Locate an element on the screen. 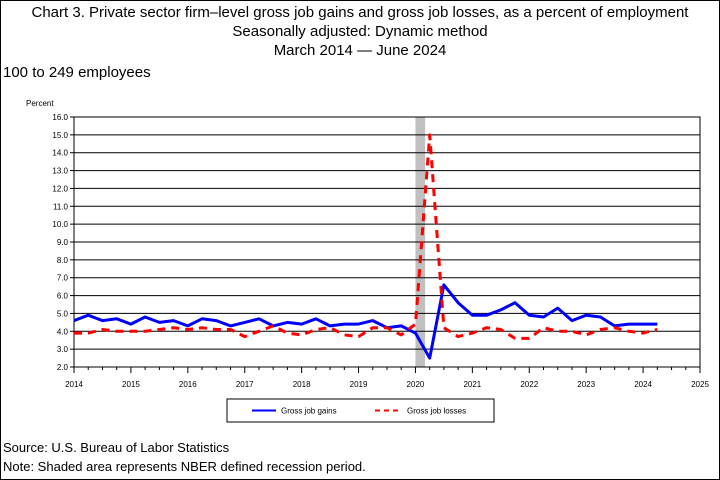  y-tick-label: 13.0 is located at coordinates (60, 171).